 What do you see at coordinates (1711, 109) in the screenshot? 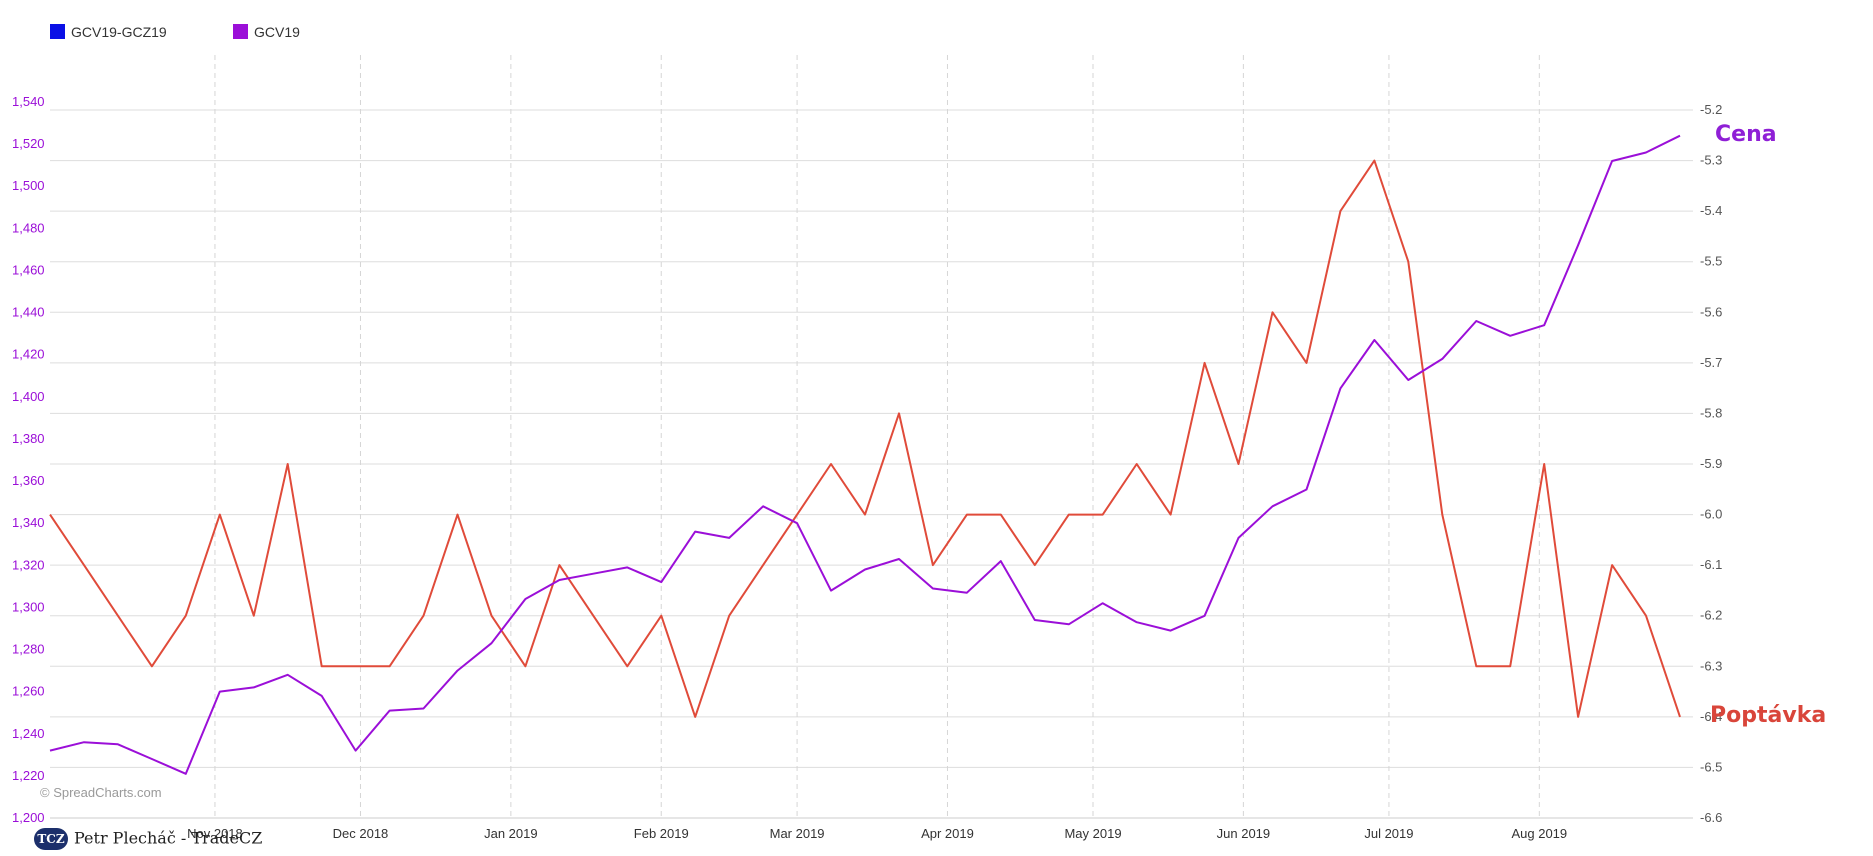
I see `right-tick-label: -5.2` at bounding box center [1711, 109].